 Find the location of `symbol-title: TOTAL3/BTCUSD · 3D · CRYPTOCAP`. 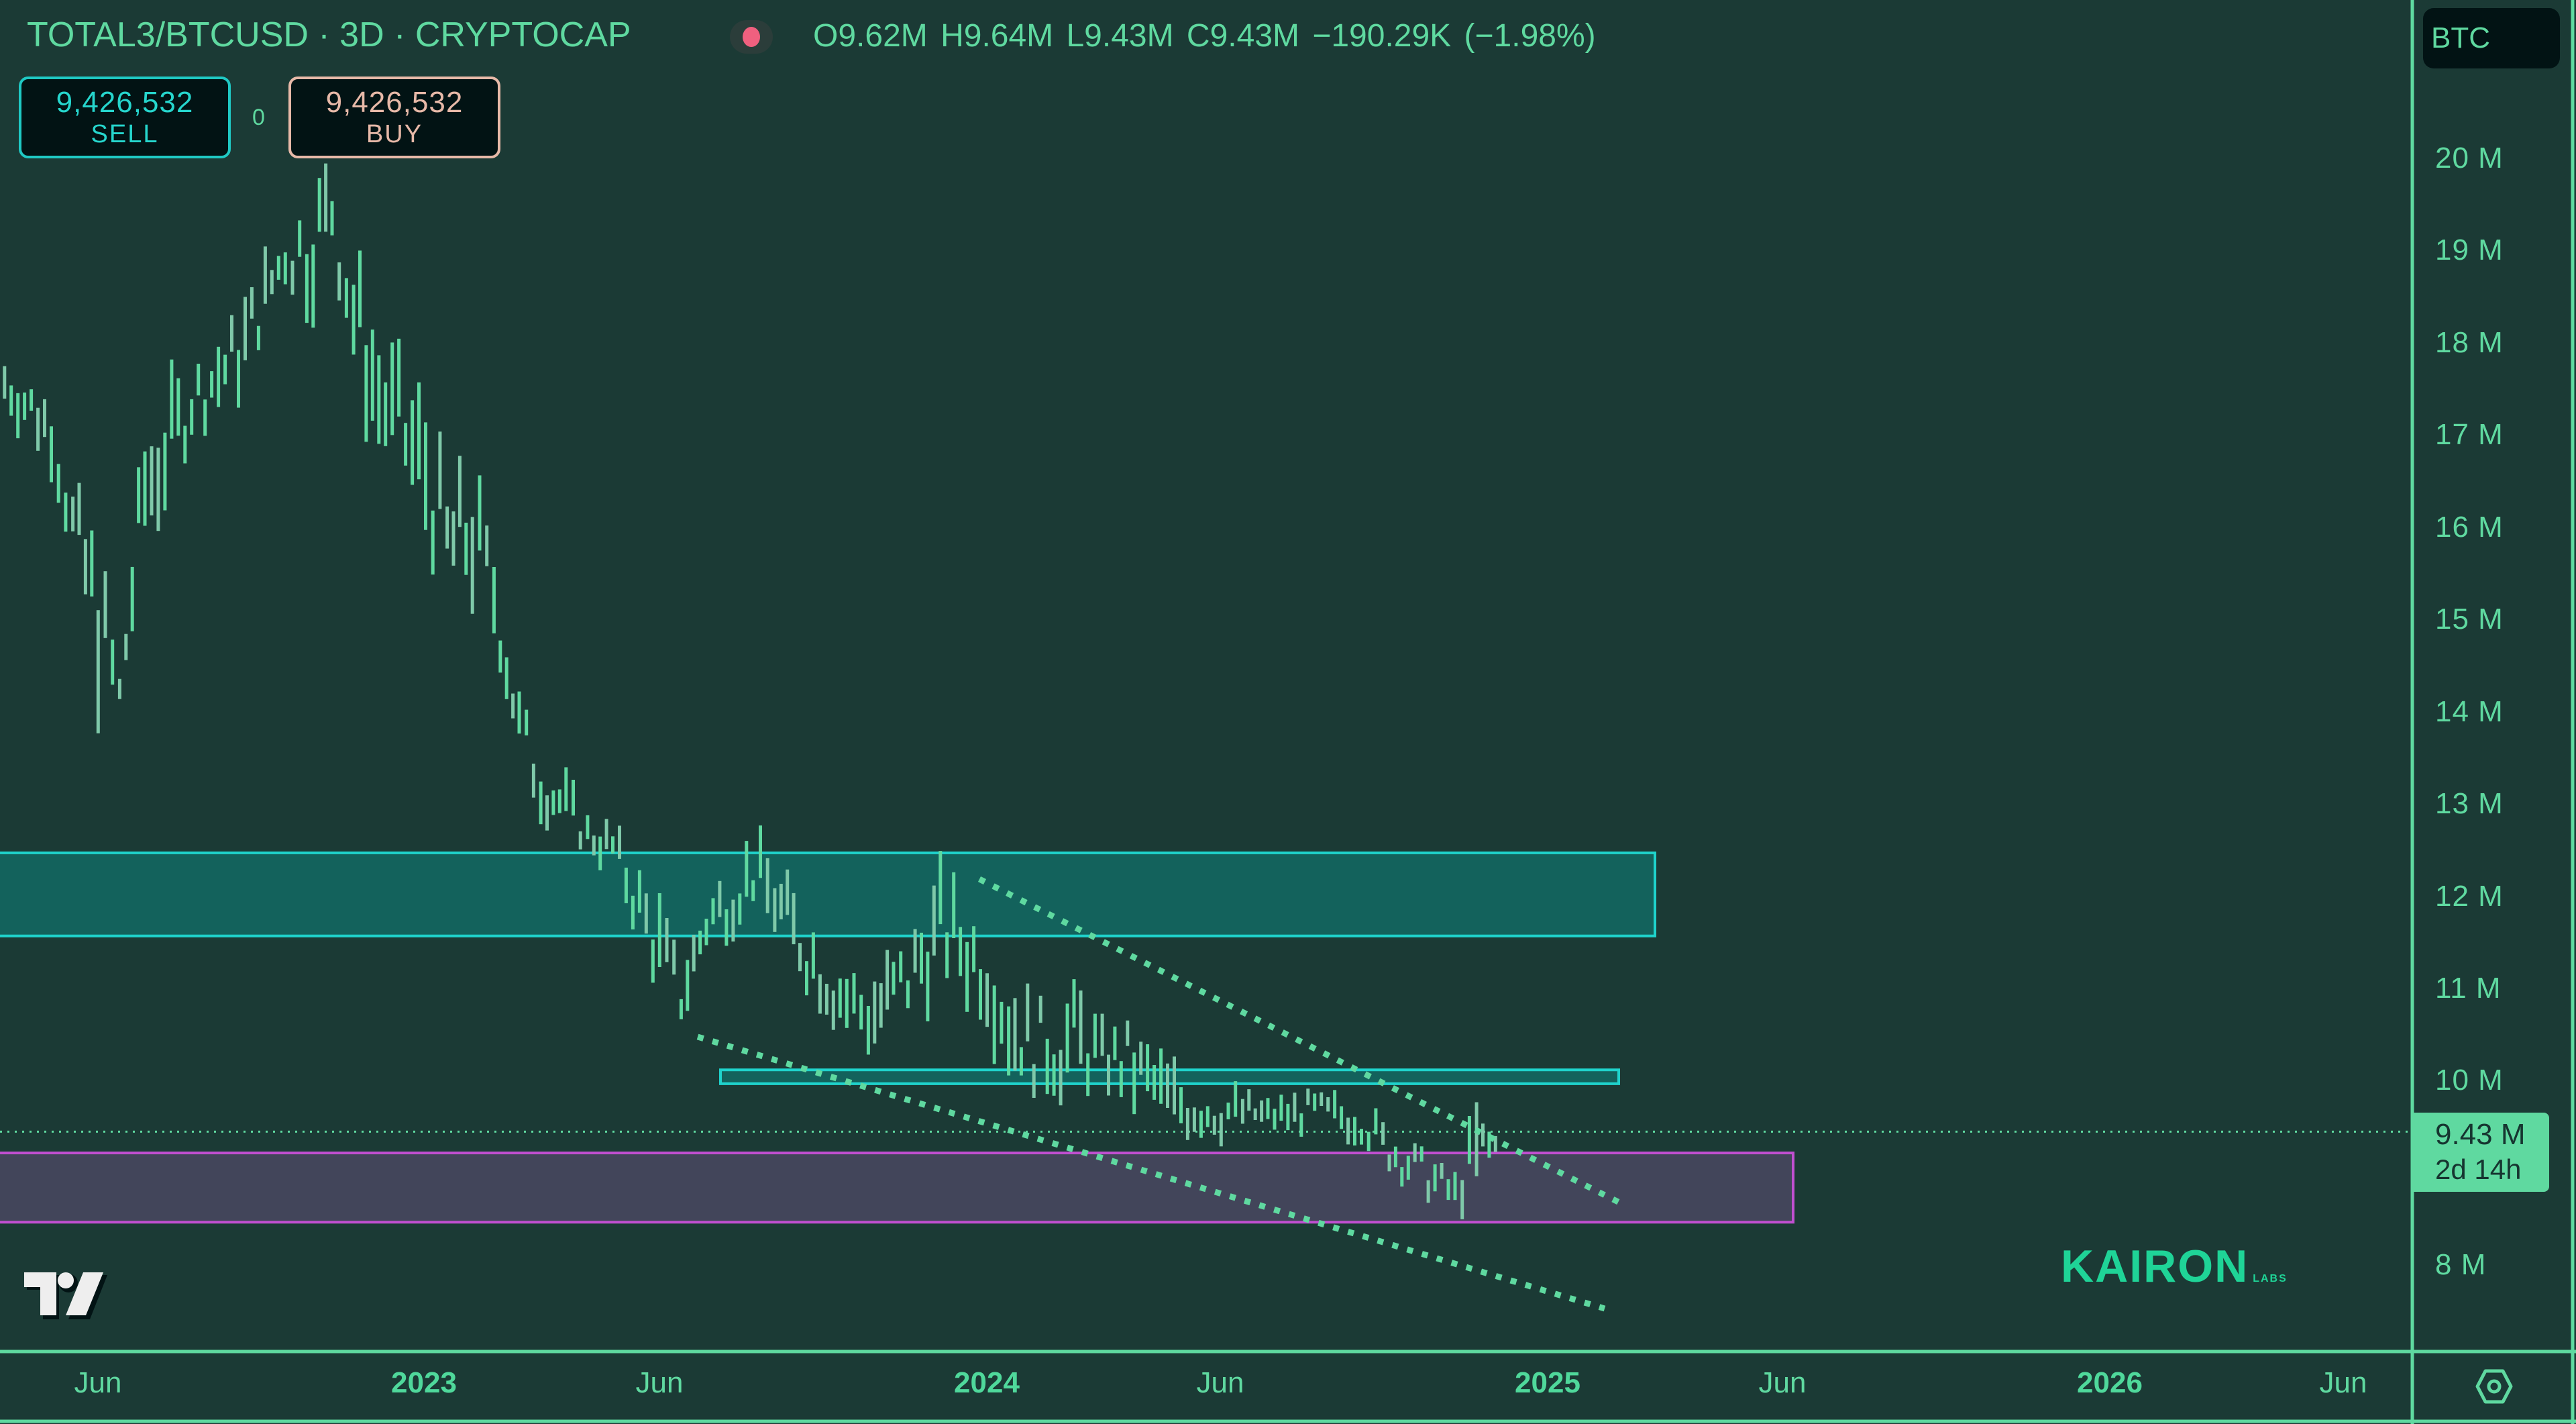

symbol-title: TOTAL3/BTCUSD · 3D · CRYPTOCAP is located at coordinates (329, 34).